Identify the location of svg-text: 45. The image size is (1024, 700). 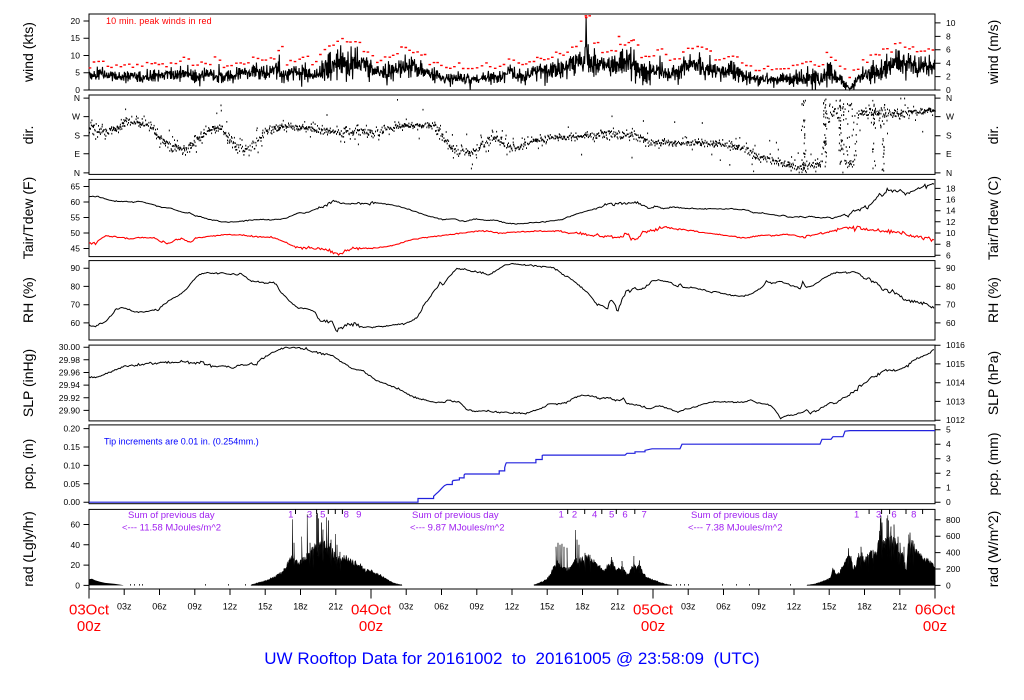
(76, 249).